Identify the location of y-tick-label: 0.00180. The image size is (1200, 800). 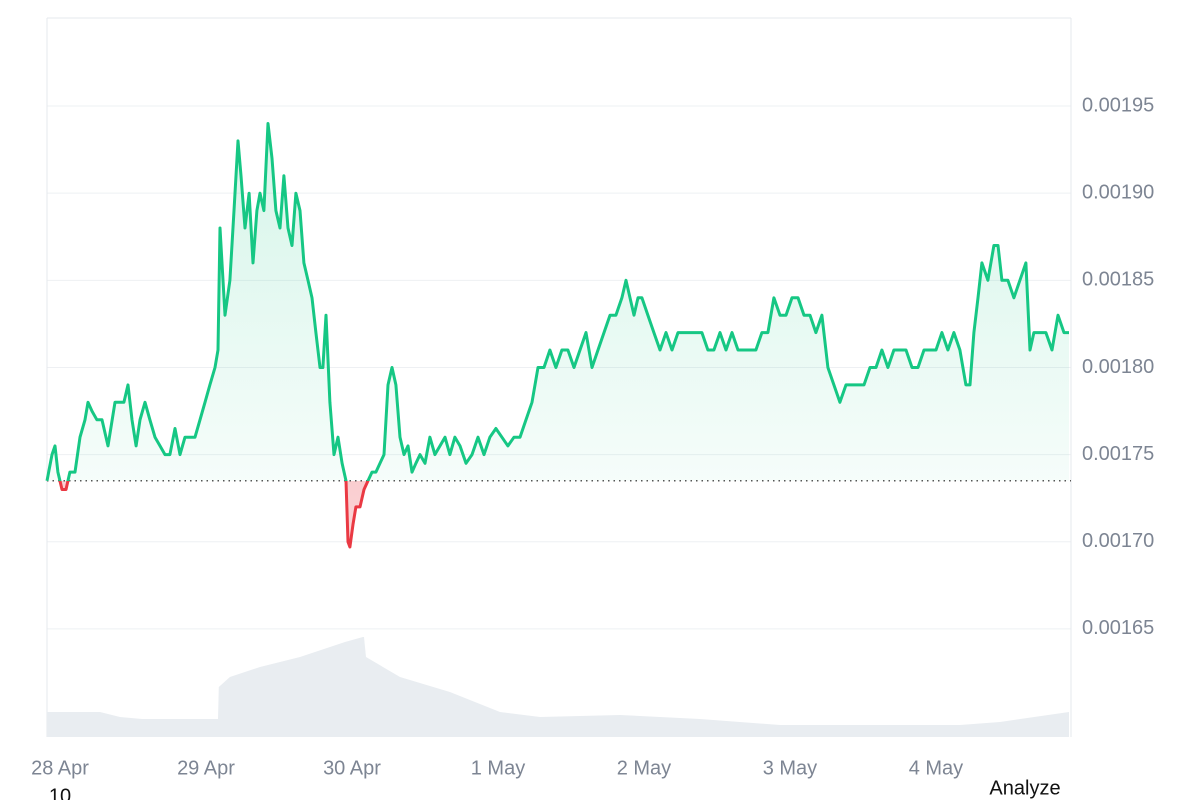
(1118, 367).